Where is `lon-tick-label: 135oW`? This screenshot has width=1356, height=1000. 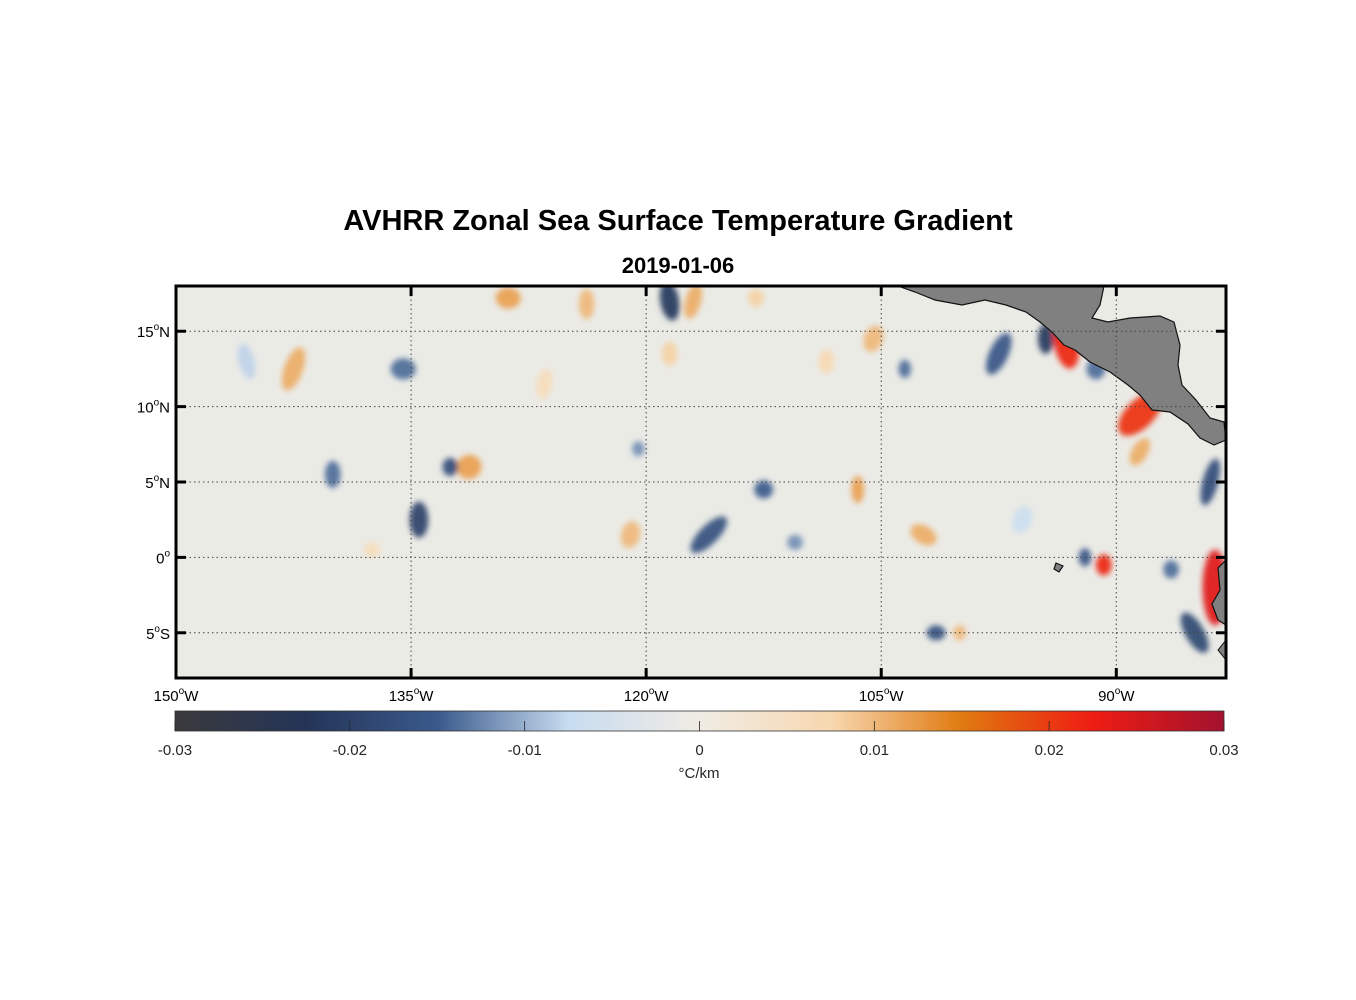 lon-tick-label: 135oW is located at coordinates (412, 695).